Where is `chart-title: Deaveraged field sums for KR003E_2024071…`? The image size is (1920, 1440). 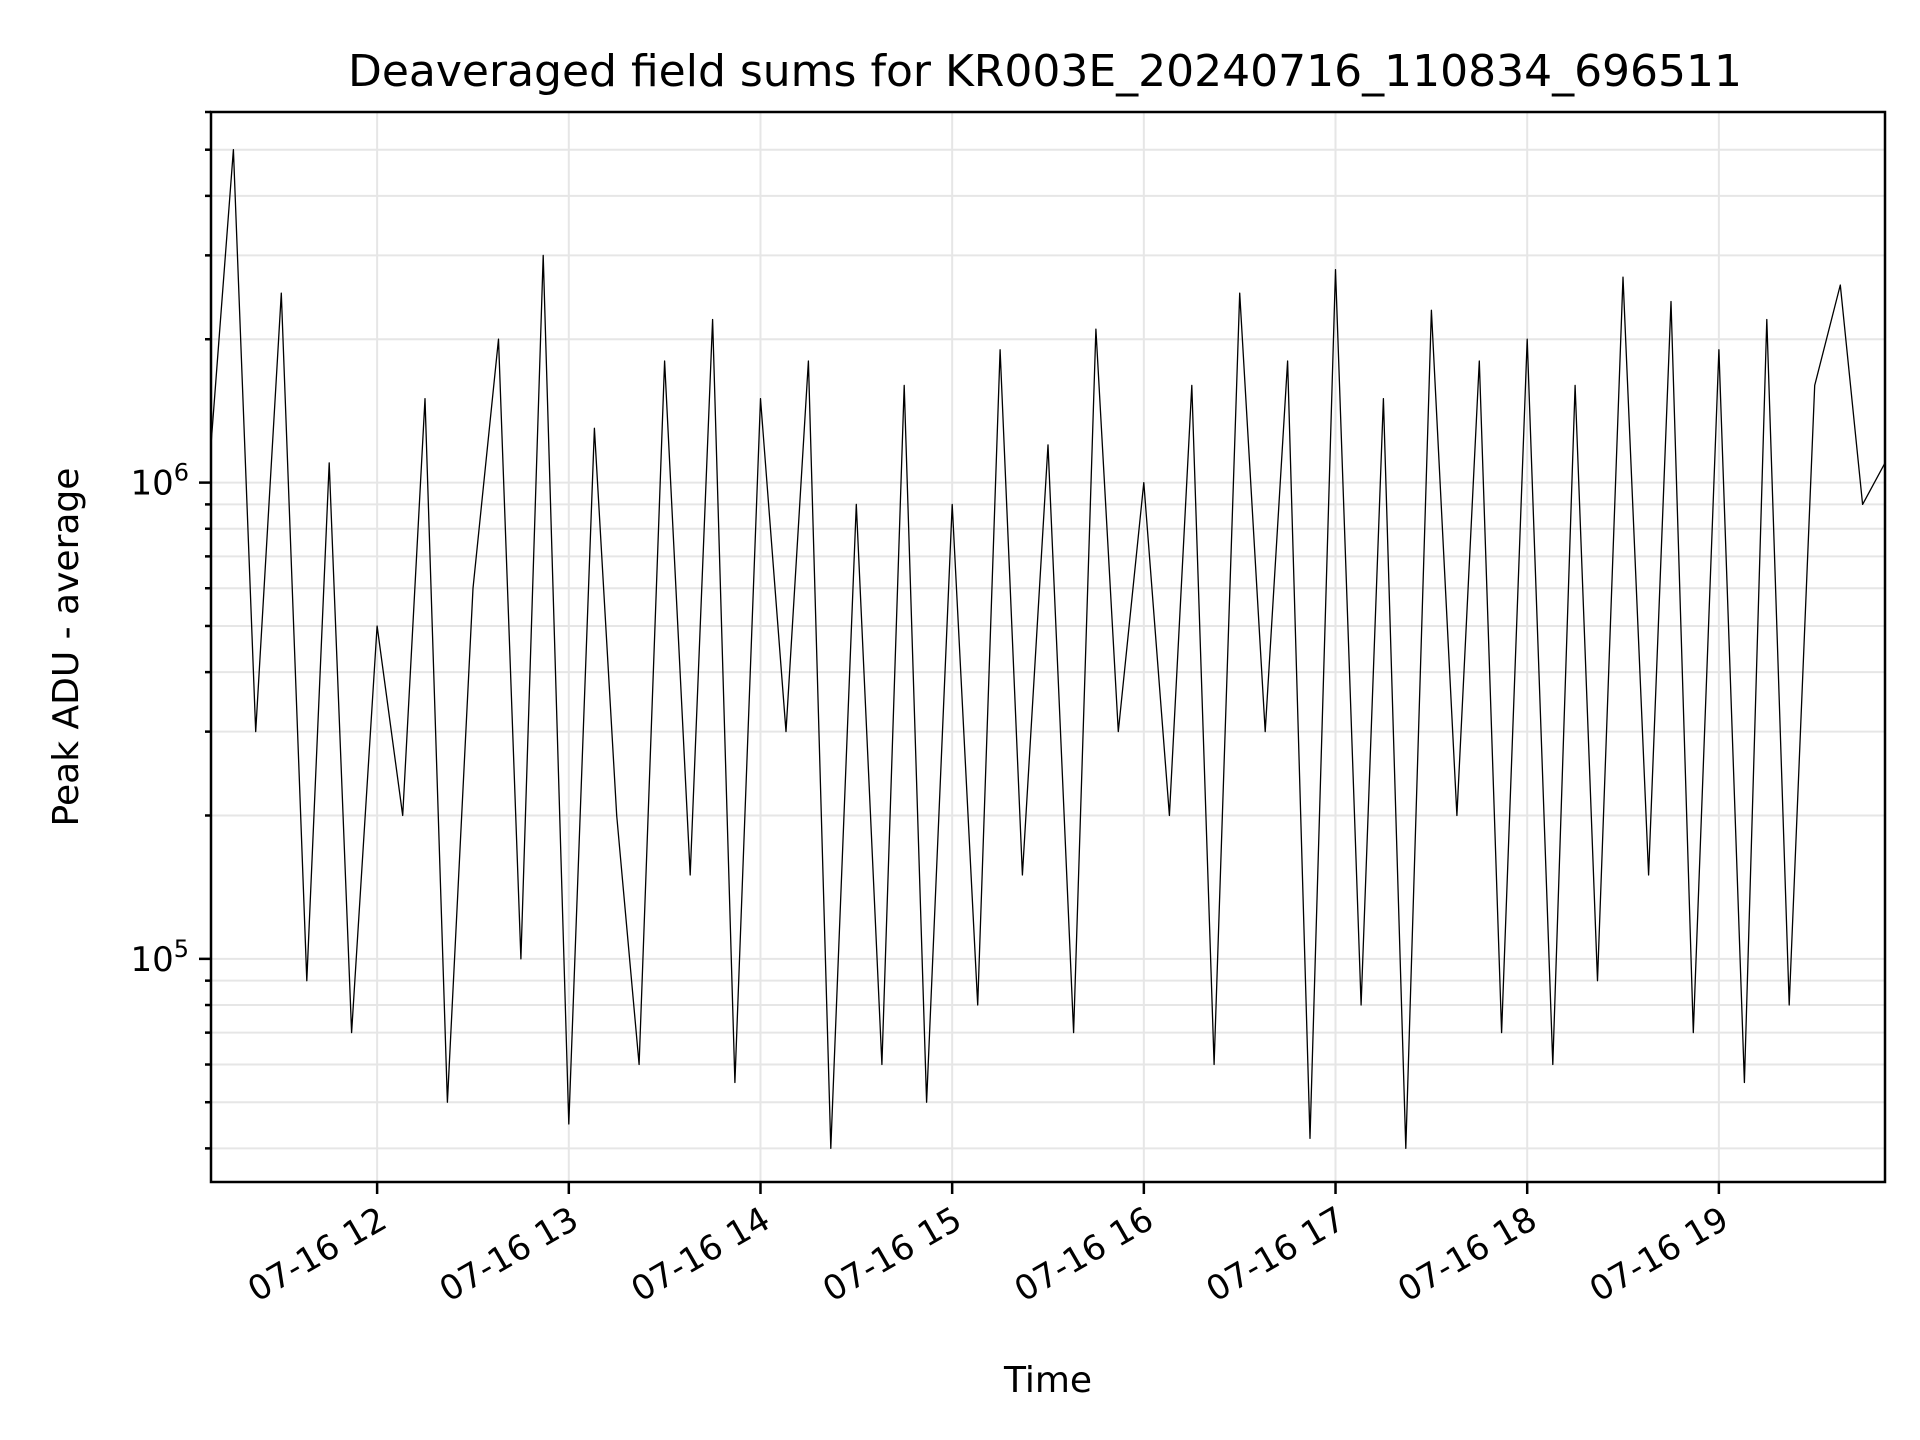 chart-title: Deaveraged field sums for KR003E_2024071… is located at coordinates (1045, 71).